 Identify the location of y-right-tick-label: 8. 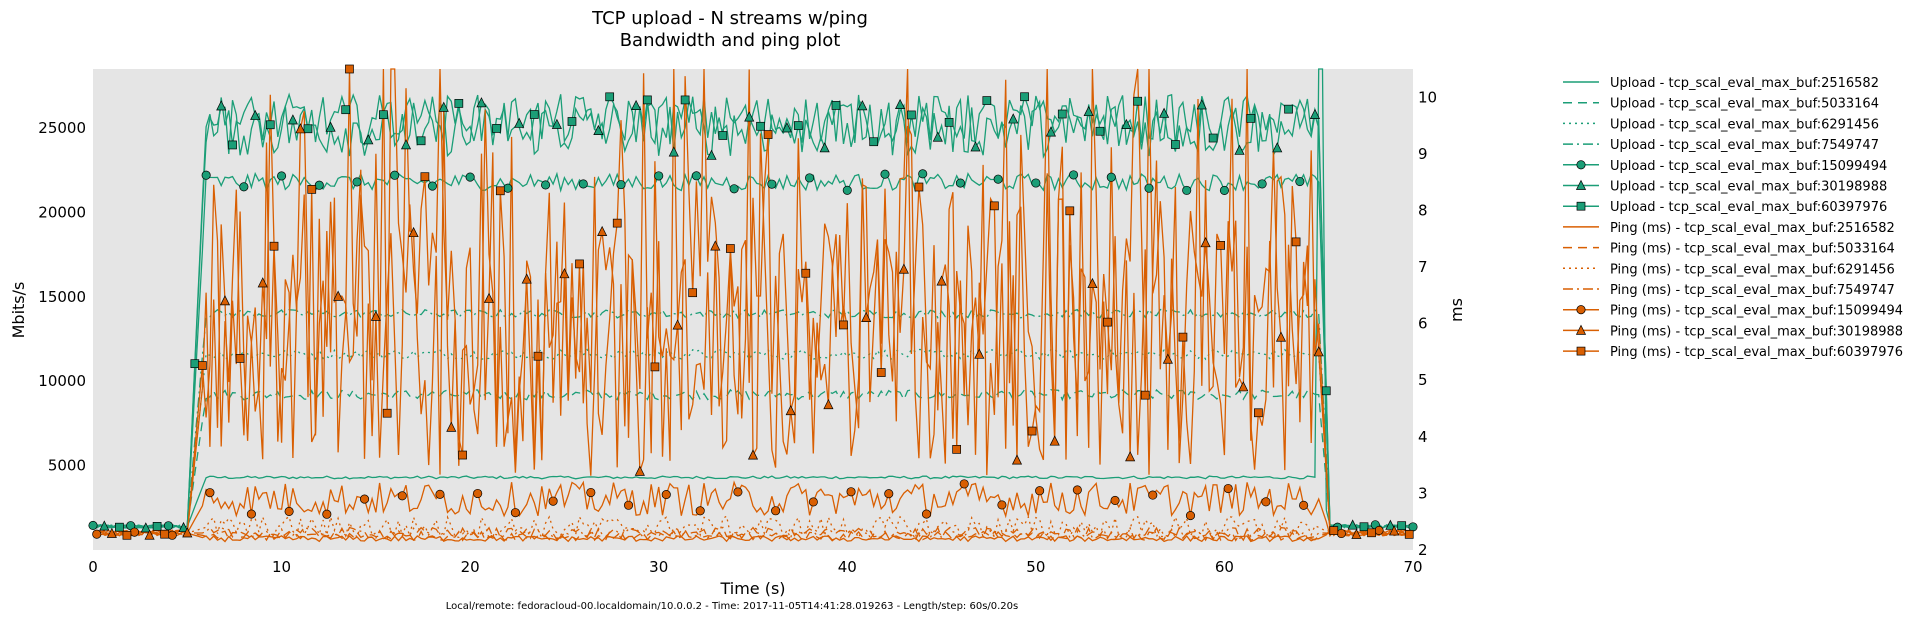
(1423, 210).